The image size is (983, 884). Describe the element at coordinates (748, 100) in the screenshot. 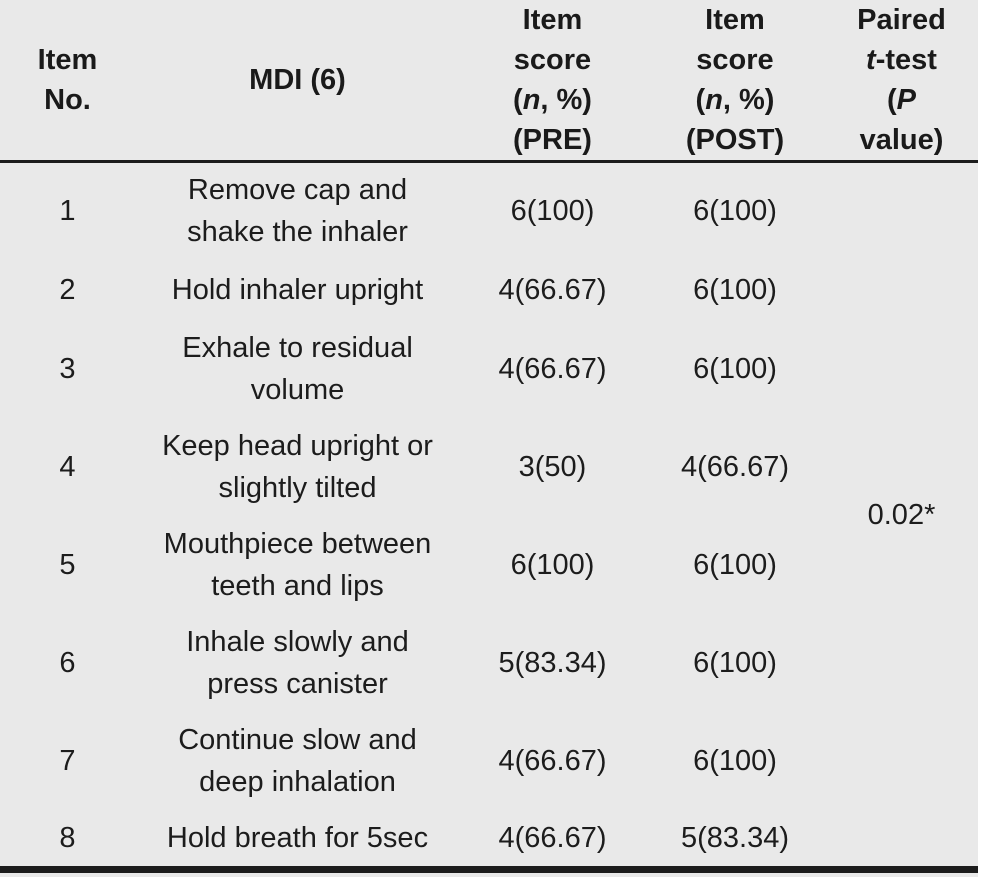

I see `header-post-paren-close: , %)` at that location.